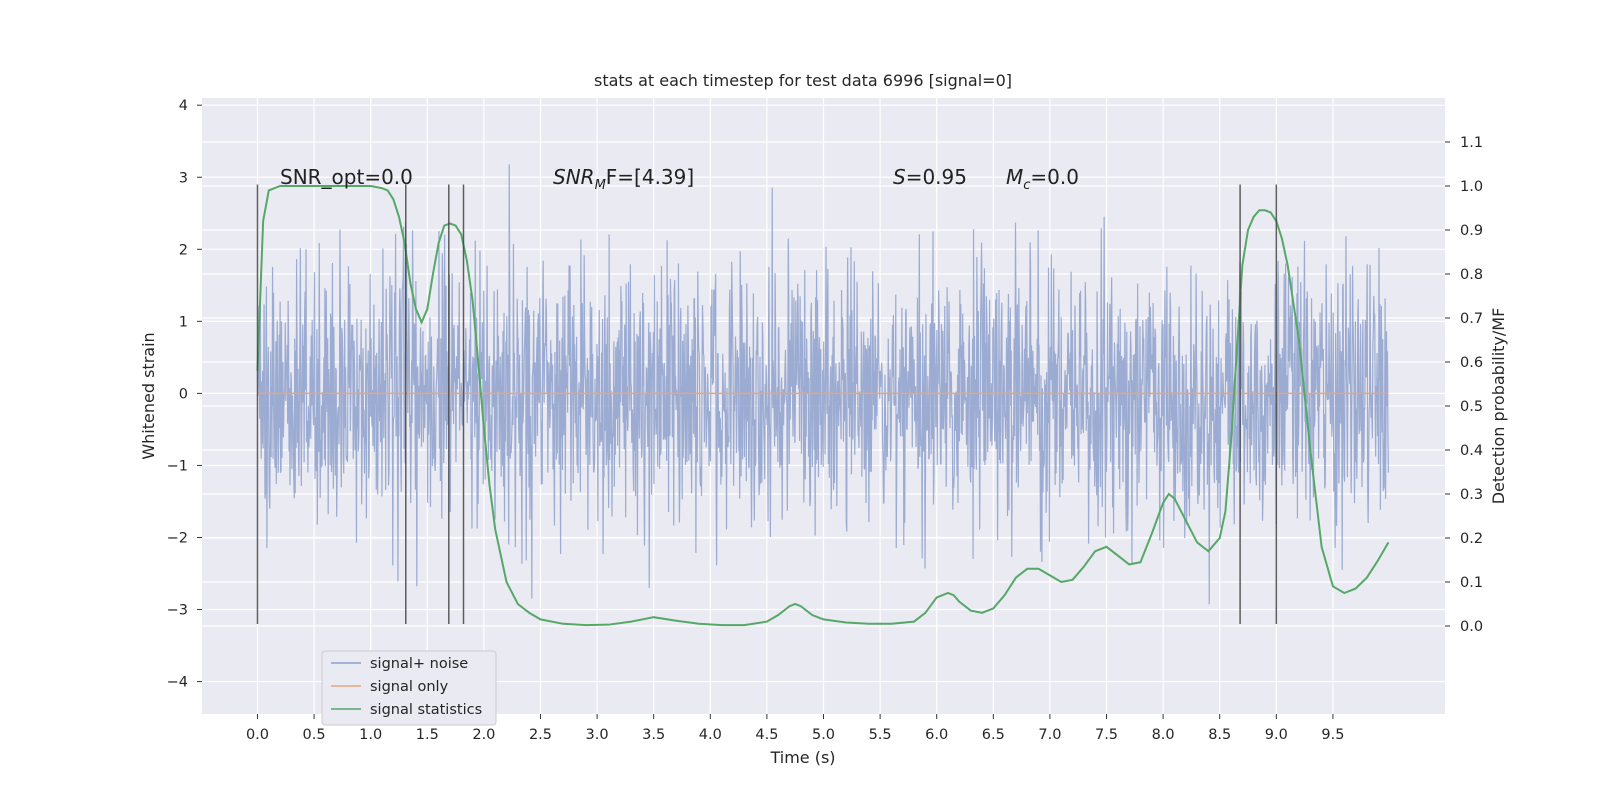 The height and width of the screenshot is (804, 1600). Describe the element at coordinates (427, 735) in the screenshot. I see `x-tick-label: 1.5` at that location.